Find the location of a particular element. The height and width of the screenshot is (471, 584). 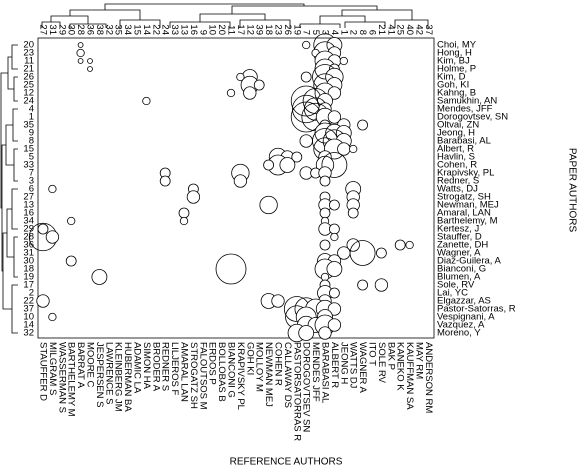

column-id: 40 is located at coordinates (409, 29).